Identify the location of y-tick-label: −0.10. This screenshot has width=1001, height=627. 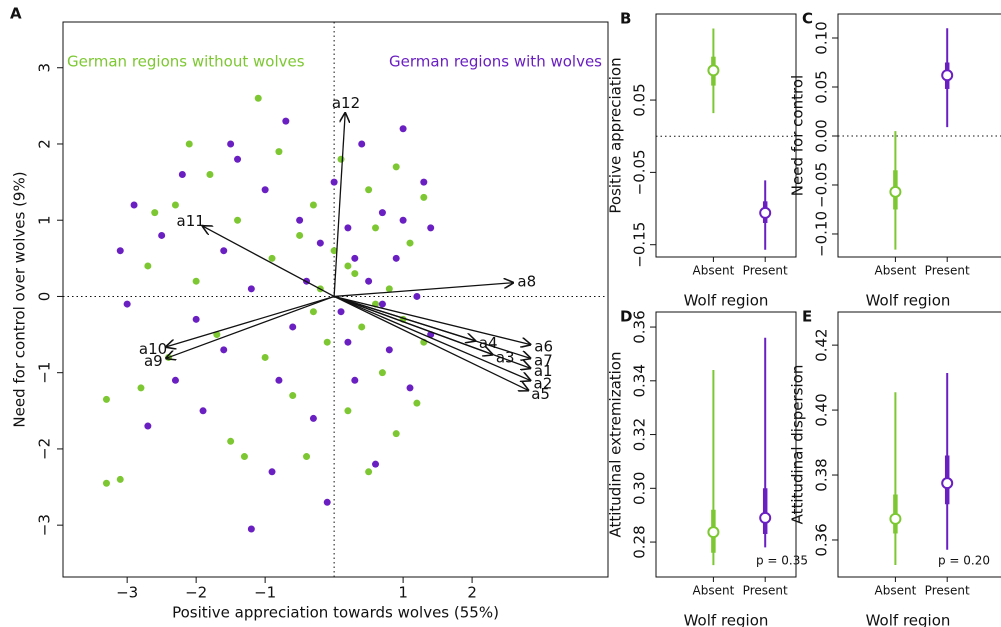
(822, 234).